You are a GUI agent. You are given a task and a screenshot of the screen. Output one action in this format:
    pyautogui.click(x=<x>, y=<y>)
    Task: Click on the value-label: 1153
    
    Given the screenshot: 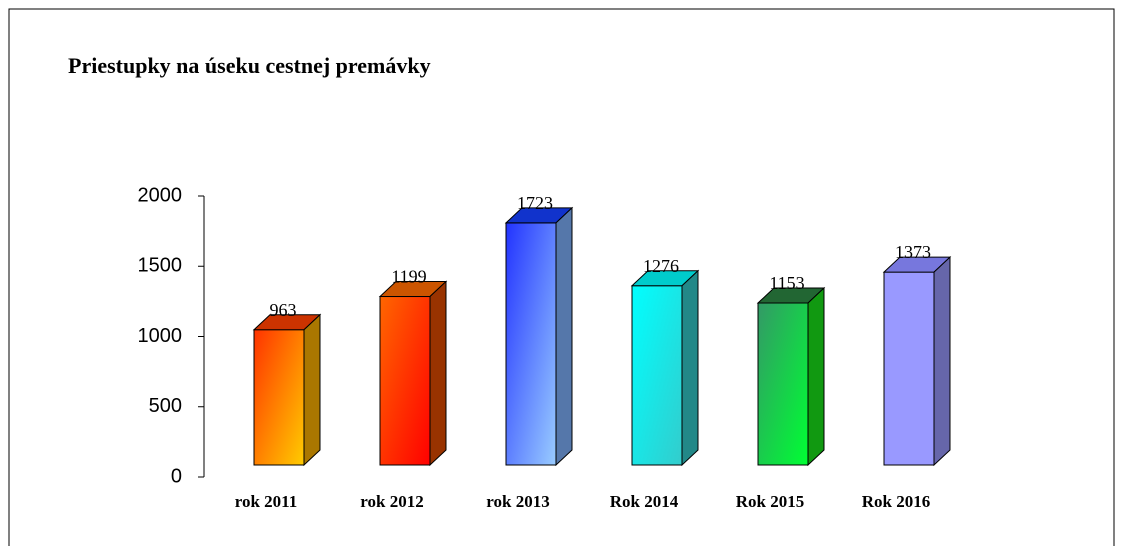 What is the action you would take?
    pyautogui.click(x=786, y=283)
    